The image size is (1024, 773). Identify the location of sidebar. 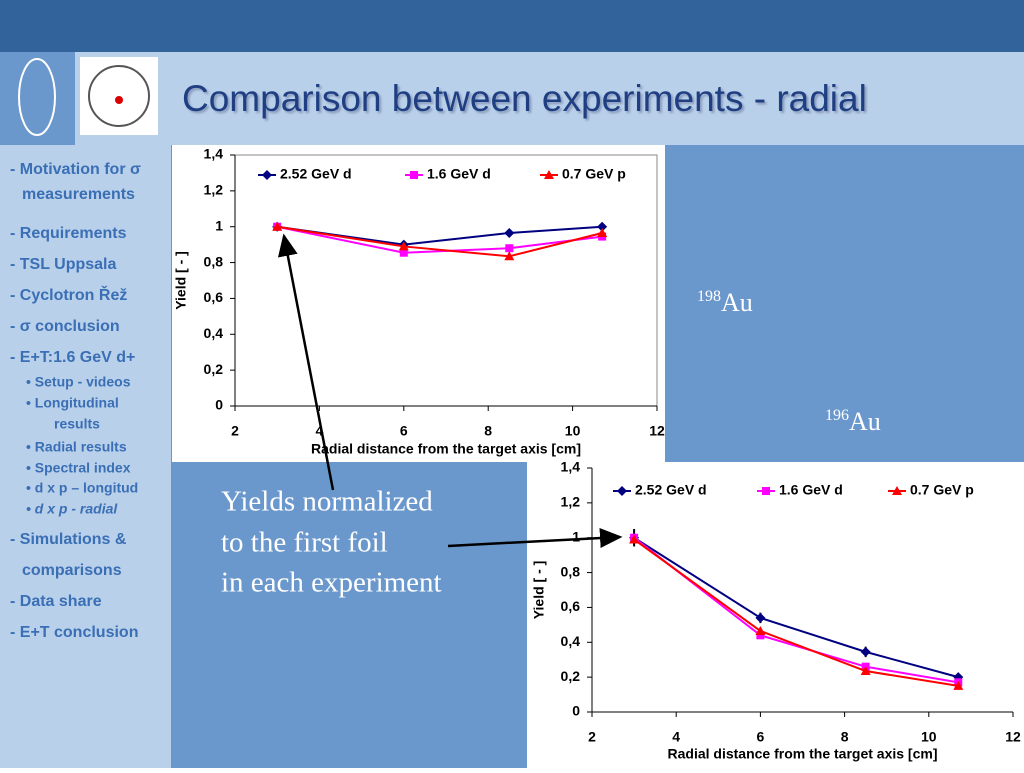
(85, 456).